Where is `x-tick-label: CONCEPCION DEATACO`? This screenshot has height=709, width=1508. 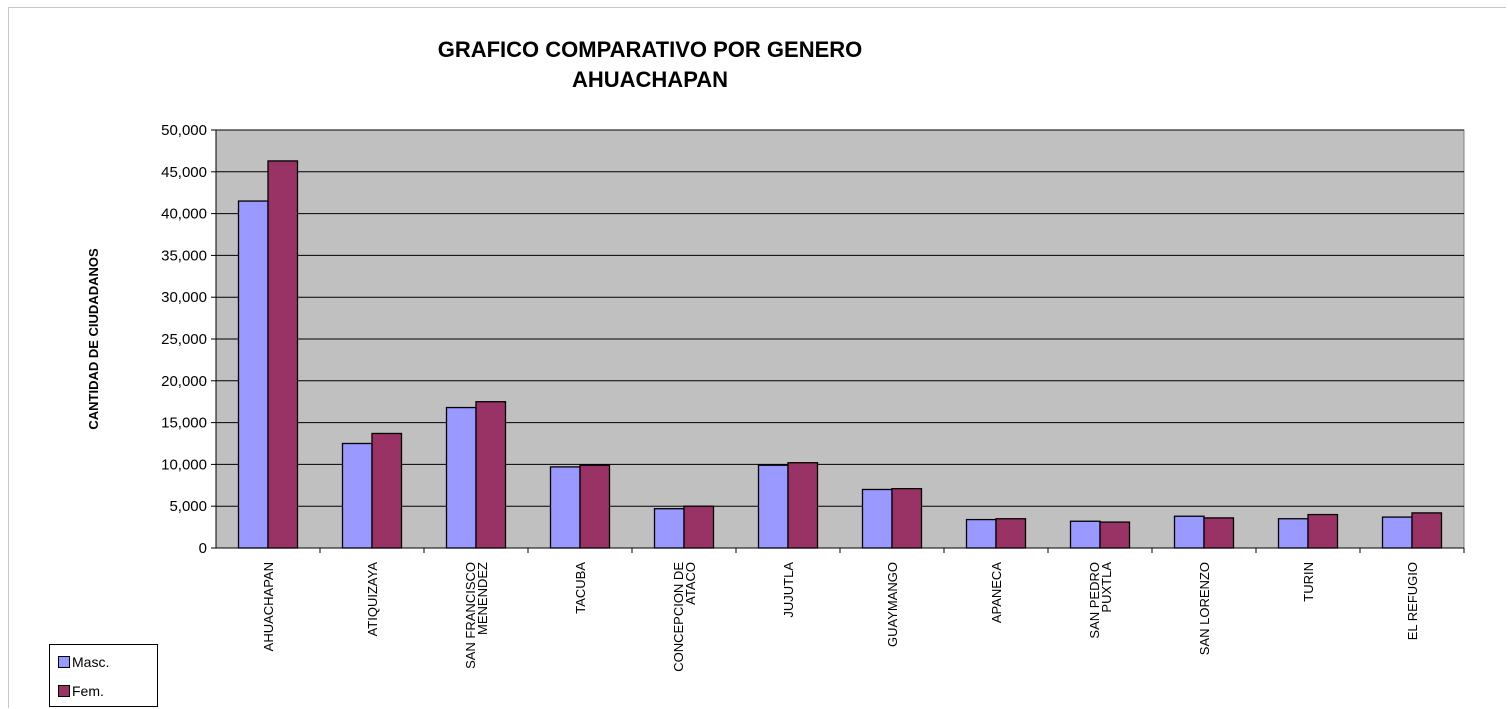 x-tick-label: CONCEPCION DEATACO is located at coordinates (684, 617).